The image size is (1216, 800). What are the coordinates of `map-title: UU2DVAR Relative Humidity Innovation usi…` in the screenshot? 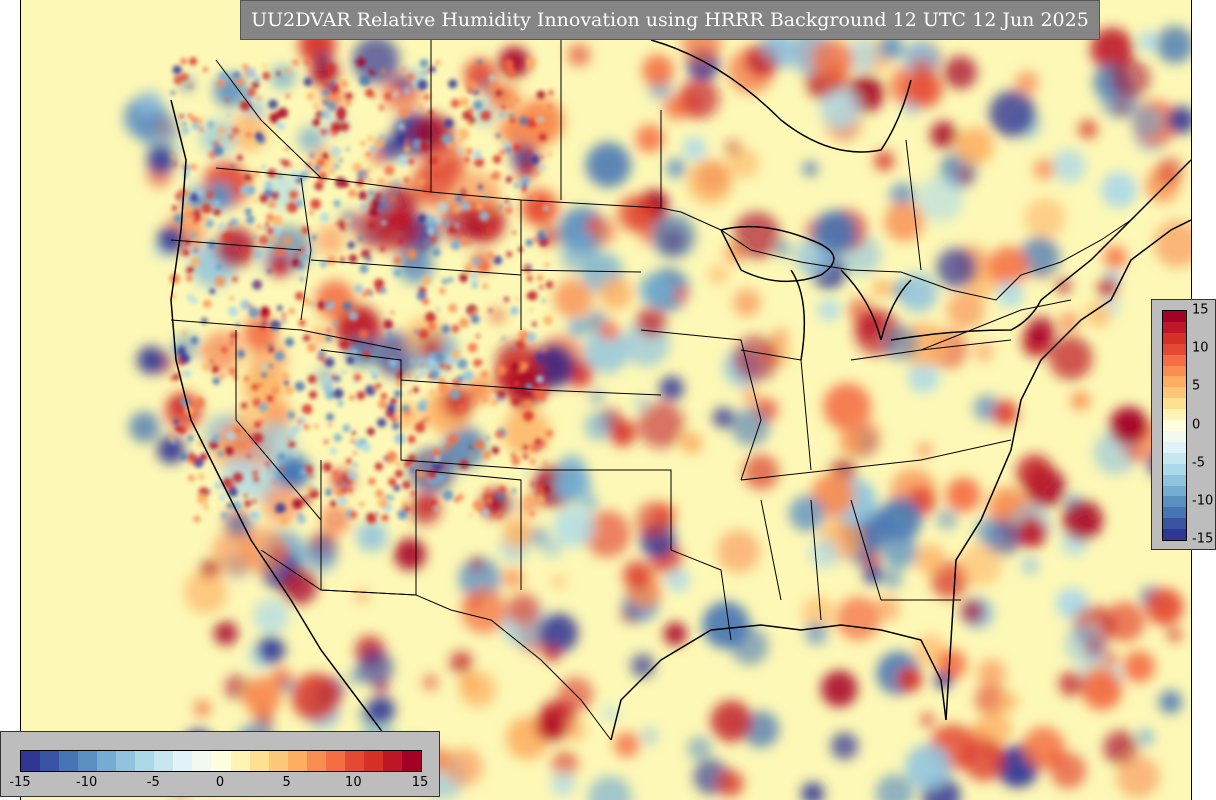 It's located at (670, 20).